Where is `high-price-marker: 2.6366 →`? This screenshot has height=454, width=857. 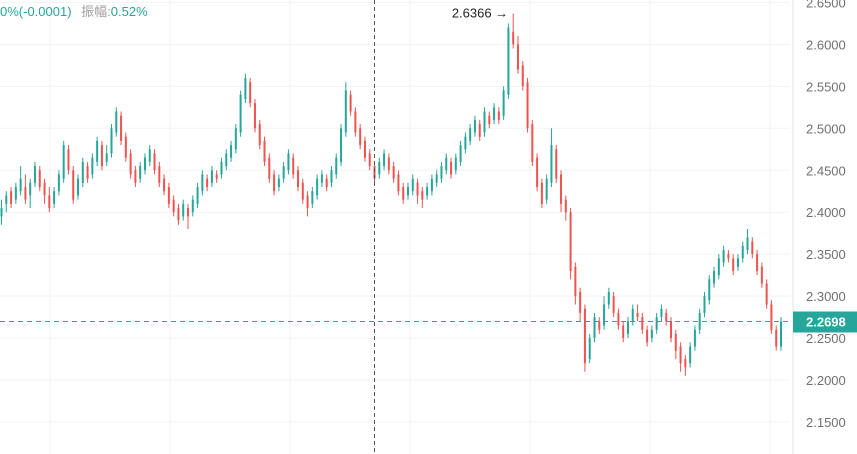
high-price-marker: 2.6366 → is located at coordinates (480, 13).